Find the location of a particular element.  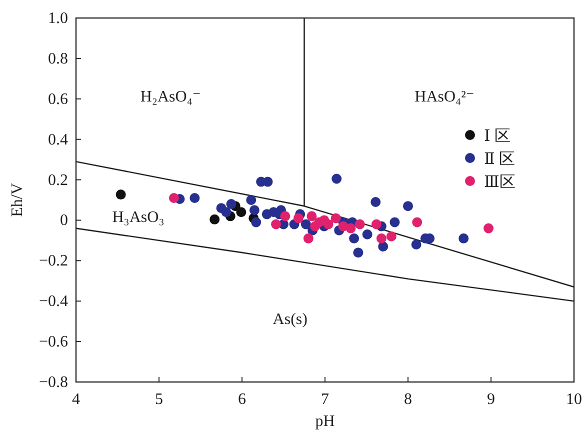

y-tick-label: −0.2 is located at coordinates (53, 261).